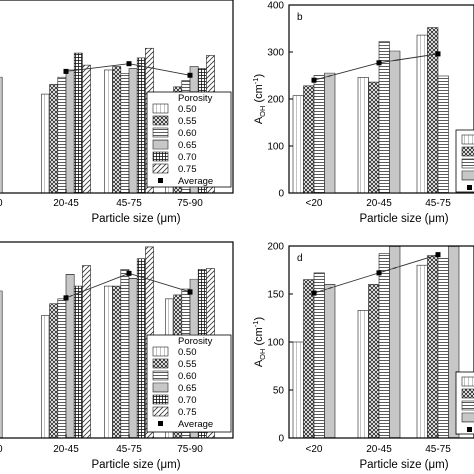  I want to click on y-tick-label-b-3: 300, so click(275, 53).